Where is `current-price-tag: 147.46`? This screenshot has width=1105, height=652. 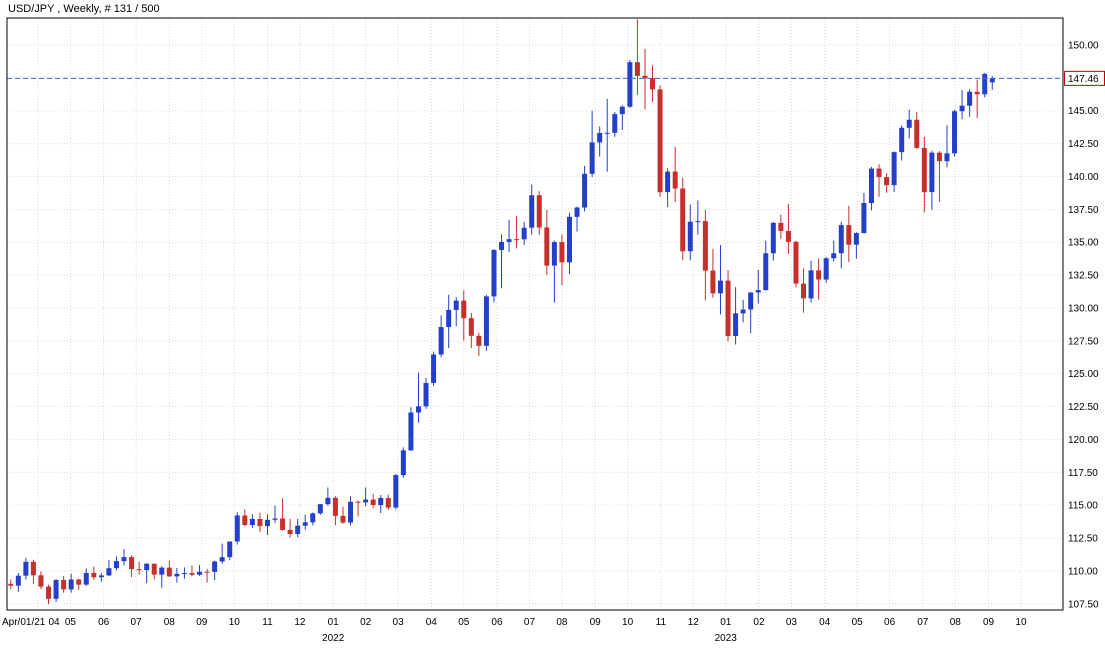 current-price-tag: 147.46 is located at coordinates (1084, 78).